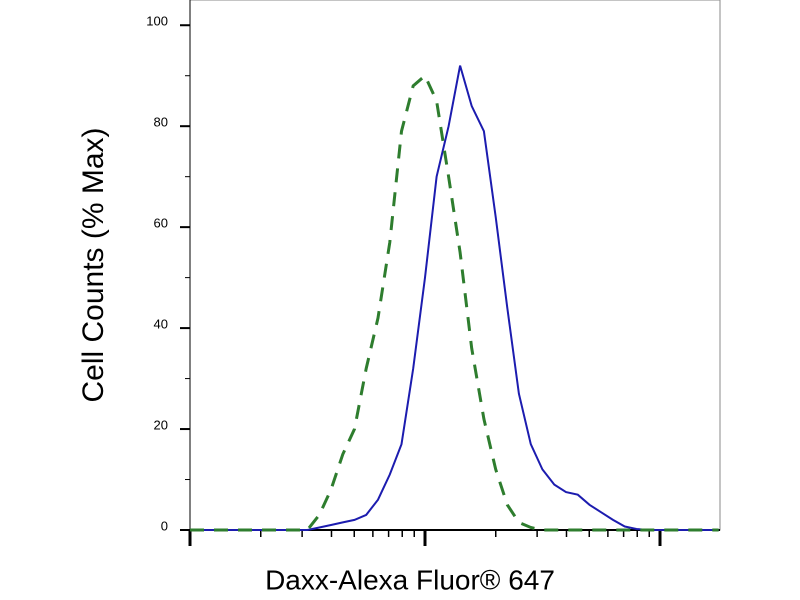  What do you see at coordinates (161, 424) in the screenshot?
I see `y-tick-label: 20` at bounding box center [161, 424].